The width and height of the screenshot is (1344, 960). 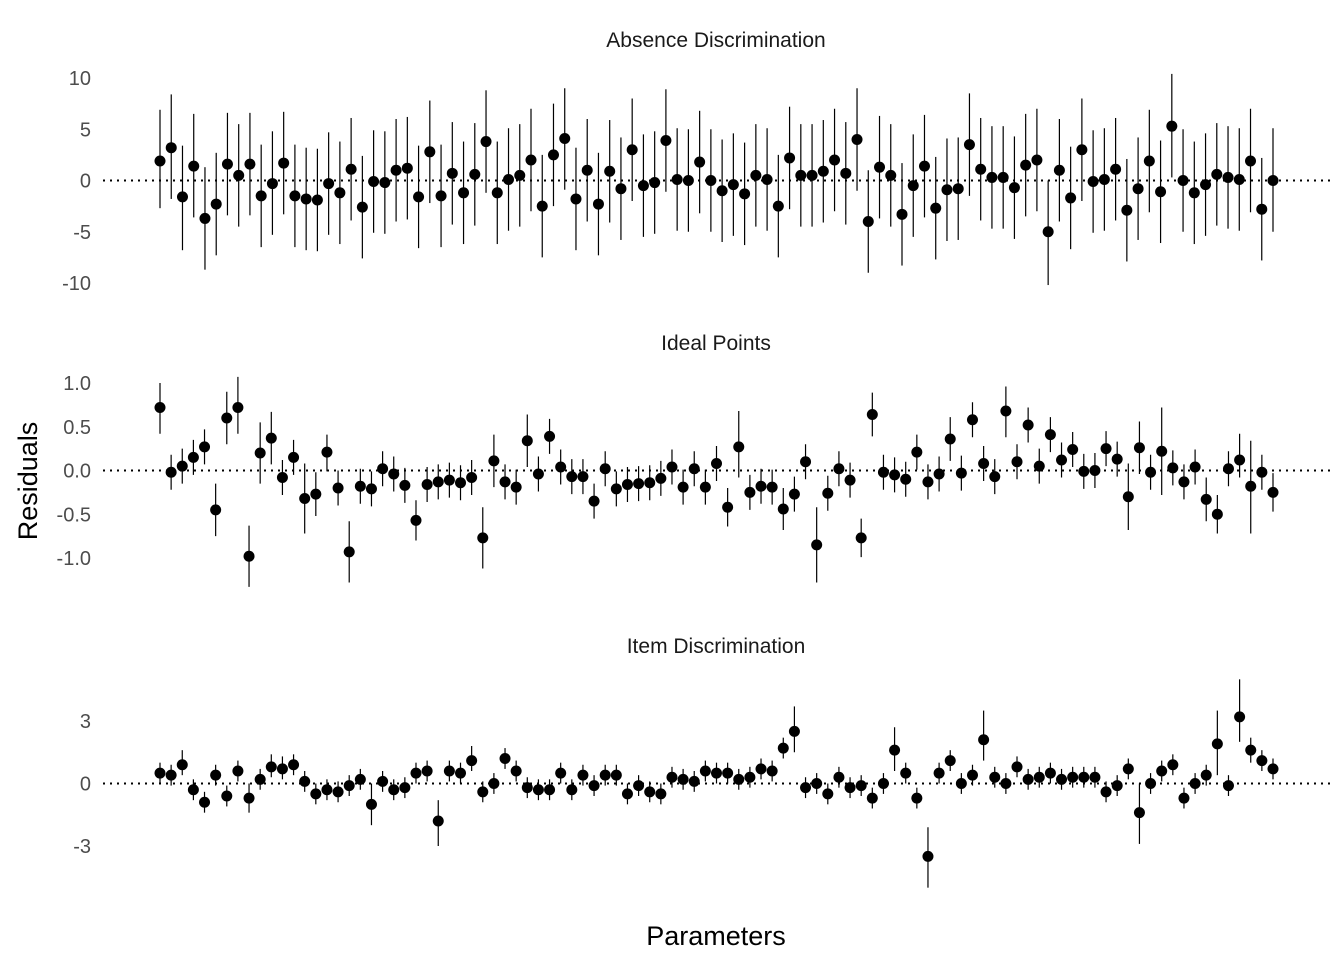 What do you see at coordinates (82, 233) in the screenshot?
I see `y-tick-label: -5` at bounding box center [82, 233].